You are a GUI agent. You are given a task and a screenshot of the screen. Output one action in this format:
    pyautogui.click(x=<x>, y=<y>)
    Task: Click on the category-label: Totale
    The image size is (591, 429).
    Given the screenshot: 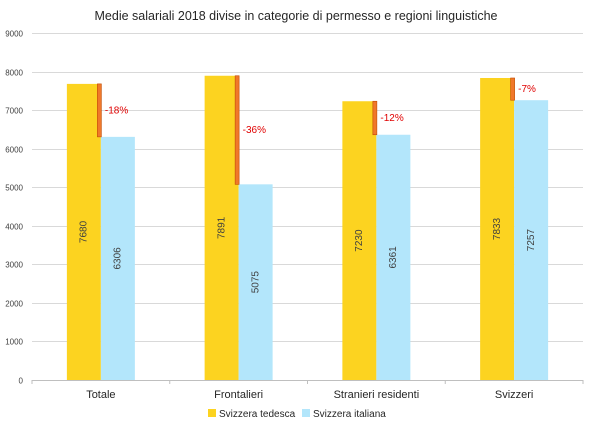 What is the action you would take?
    pyautogui.click(x=100, y=395)
    